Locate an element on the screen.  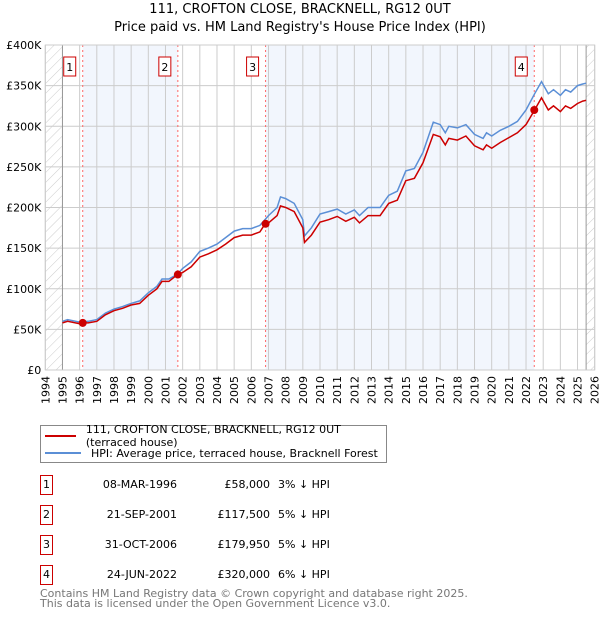
sale-price: £117,500 is located at coordinates (244, 514).